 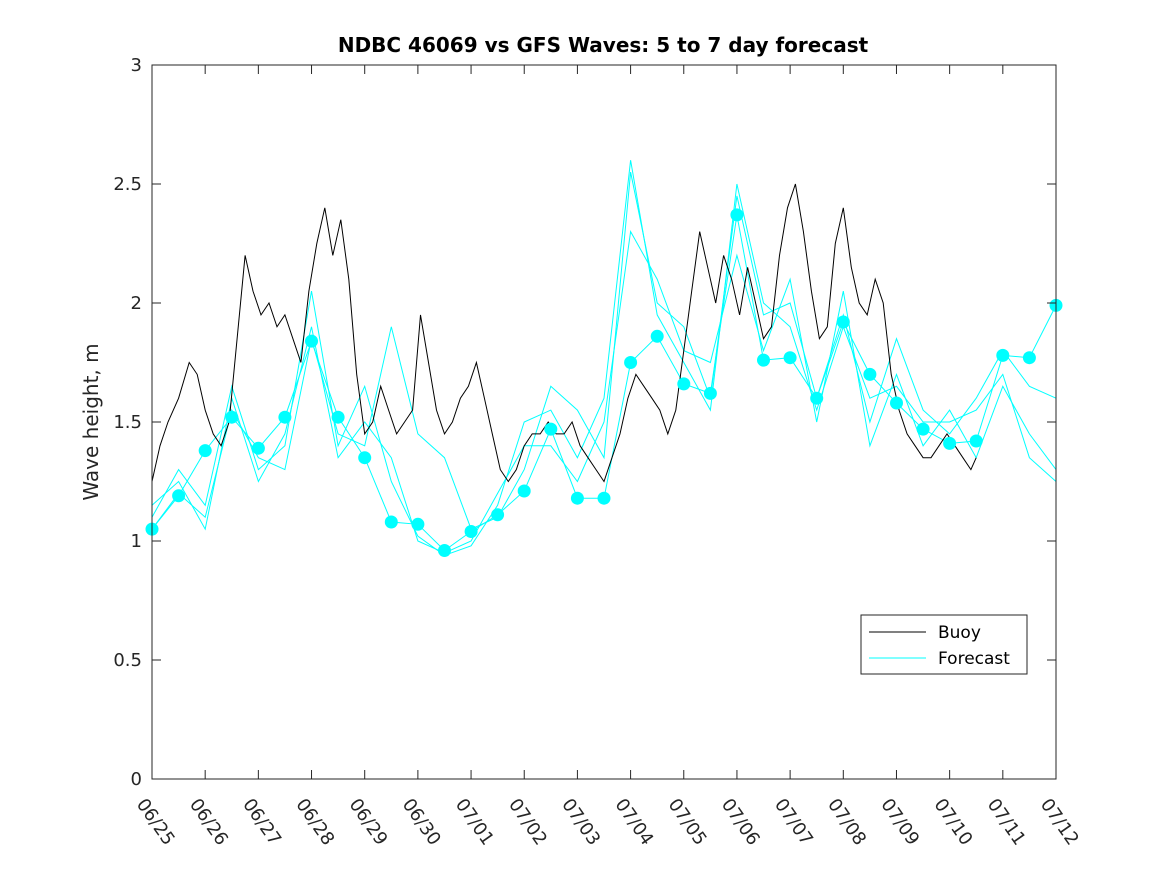 What do you see at coordinates (136, 303) in the screenshot?
I see `y-tick-label: 2` at bounding box center [136, 303].